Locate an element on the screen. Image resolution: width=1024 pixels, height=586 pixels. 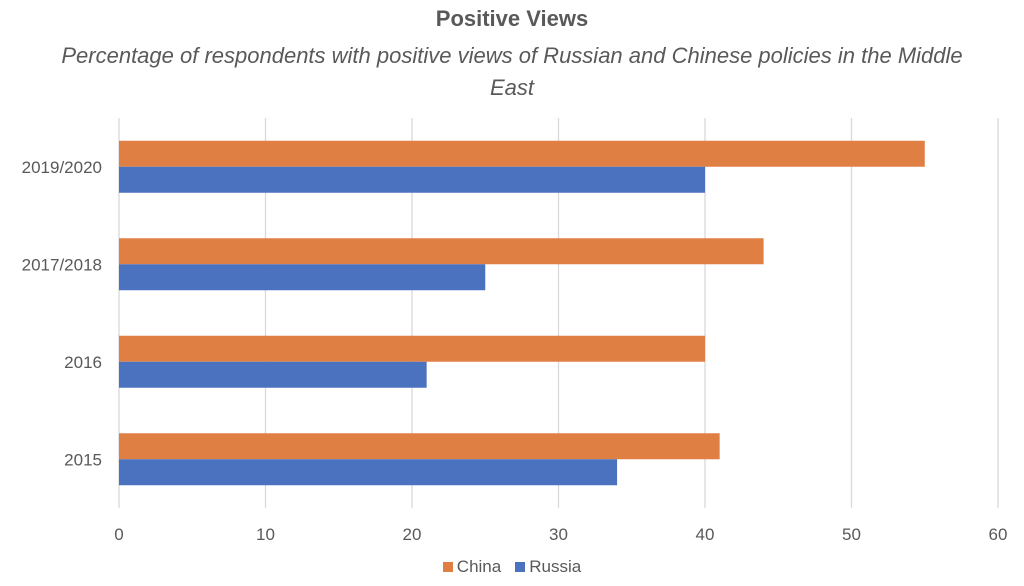
legend-label-russia: Russia is located at coordinates (555, 566).